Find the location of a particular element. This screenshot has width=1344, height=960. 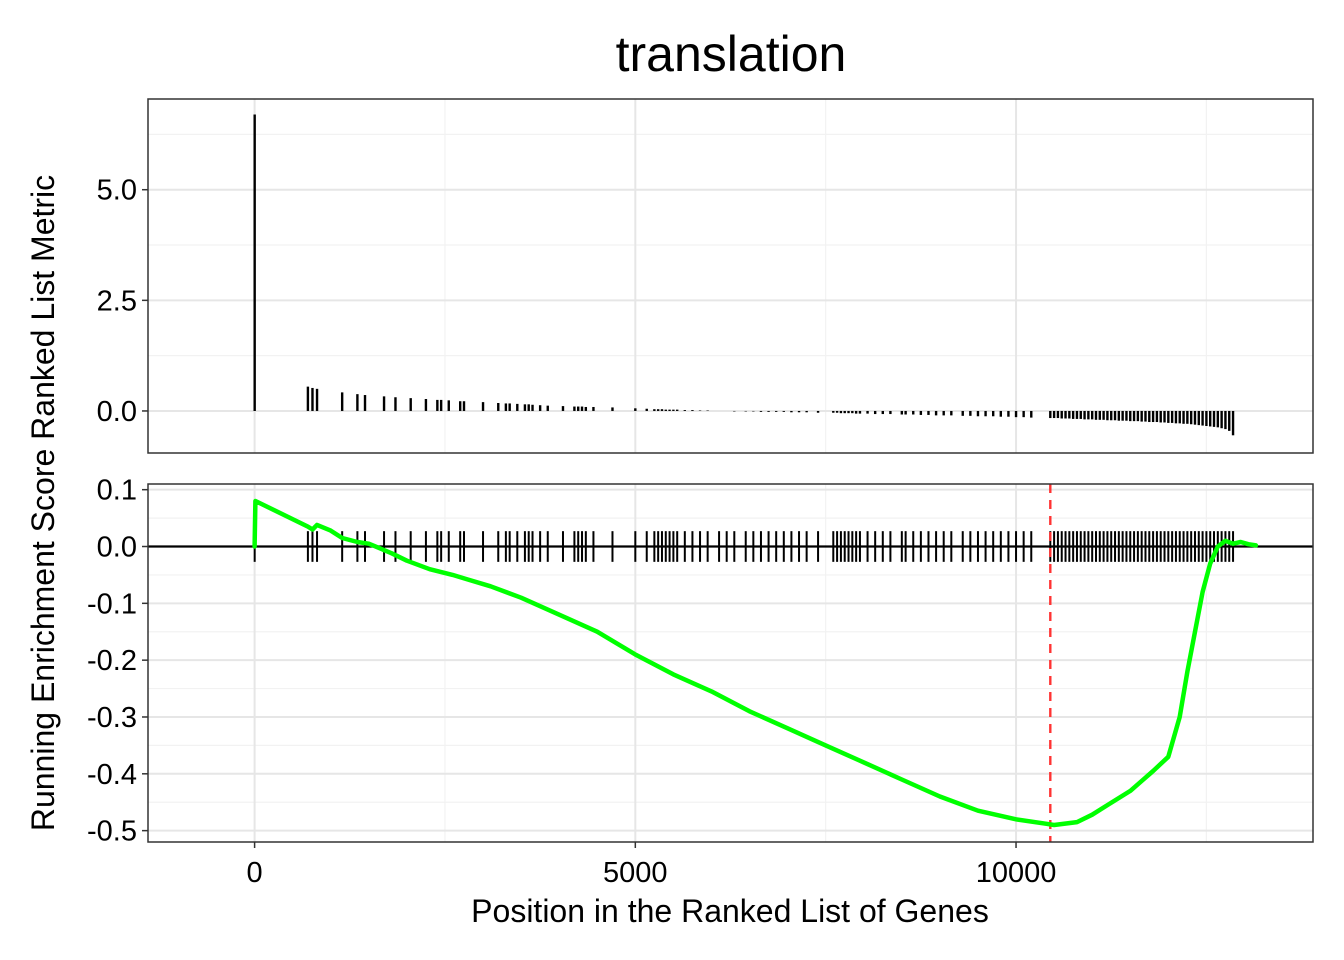

y-tick-label: -0.4 is located at coordinates (112, 775).